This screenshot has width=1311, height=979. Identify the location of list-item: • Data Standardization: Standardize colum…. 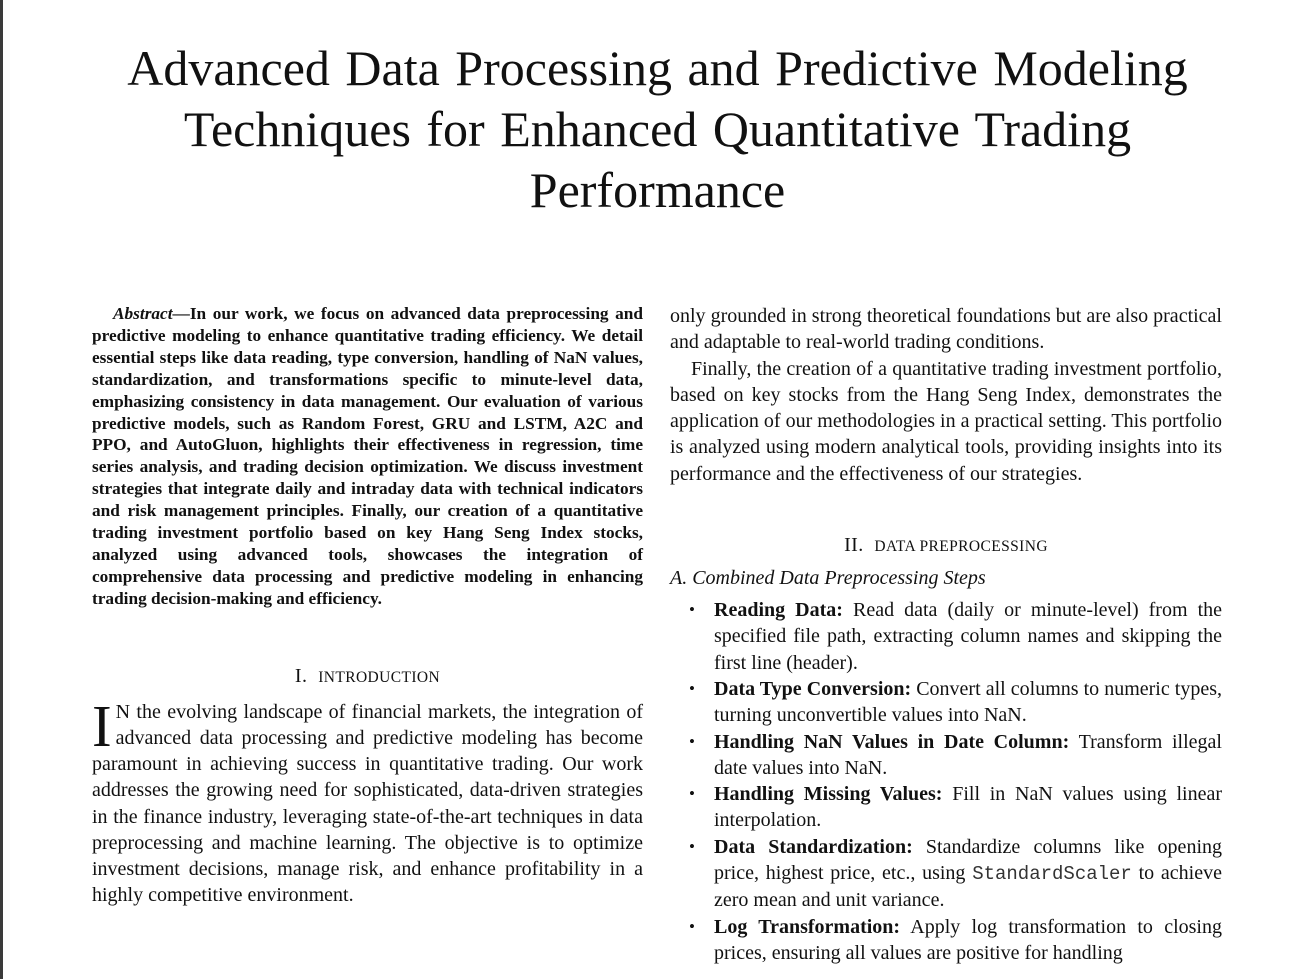
(946, 874).